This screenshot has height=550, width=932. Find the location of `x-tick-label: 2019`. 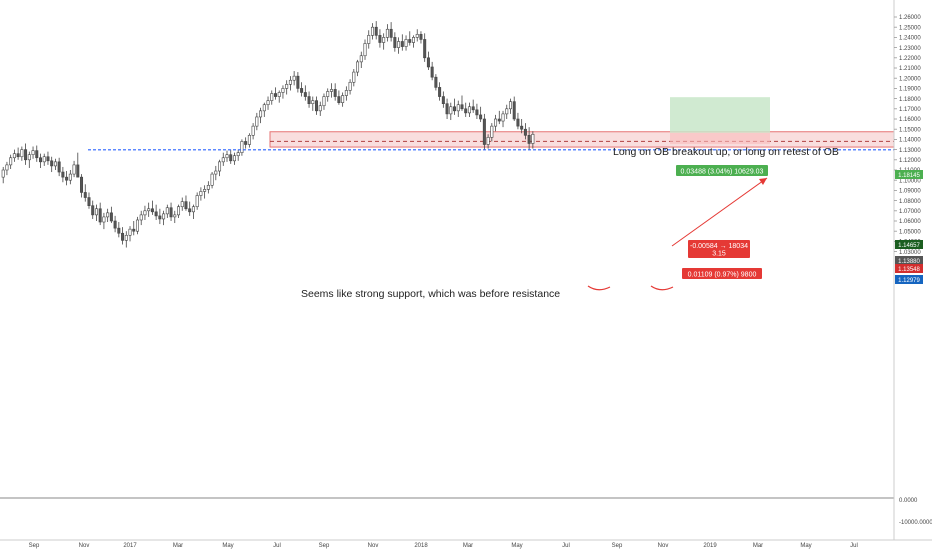

x-tick-label: 2019 is located at coordinates (710, 546).